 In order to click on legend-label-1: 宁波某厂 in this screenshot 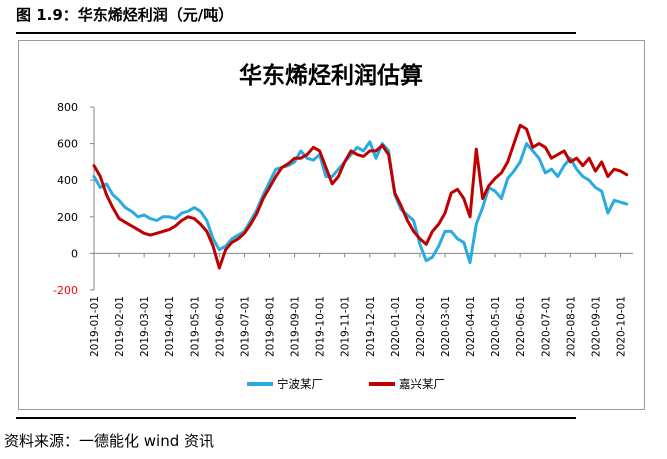, I will do `click(300, 384)`.